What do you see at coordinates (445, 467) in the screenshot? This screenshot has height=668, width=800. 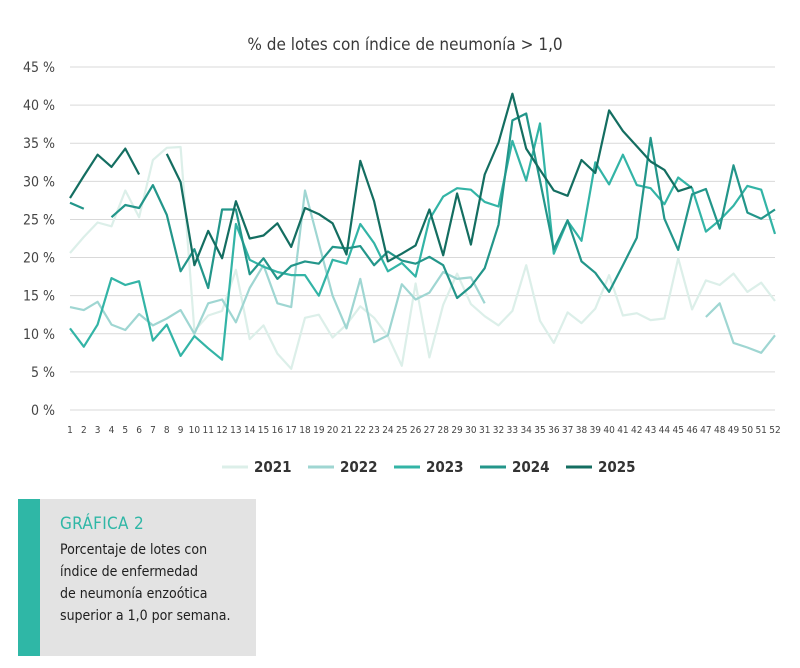 I see `legend-label-2023: 2023` at bounding box center [445, 467].